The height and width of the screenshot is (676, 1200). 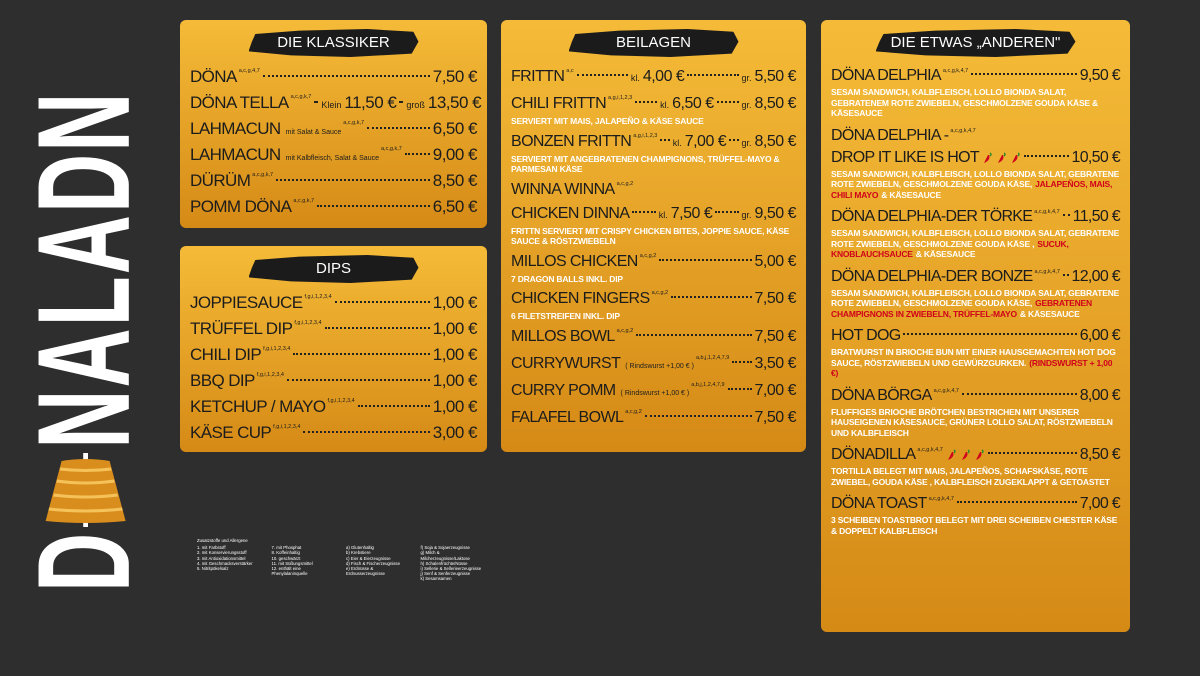 I want to click on panel-title: DIPS, so click(x=333, y=269).